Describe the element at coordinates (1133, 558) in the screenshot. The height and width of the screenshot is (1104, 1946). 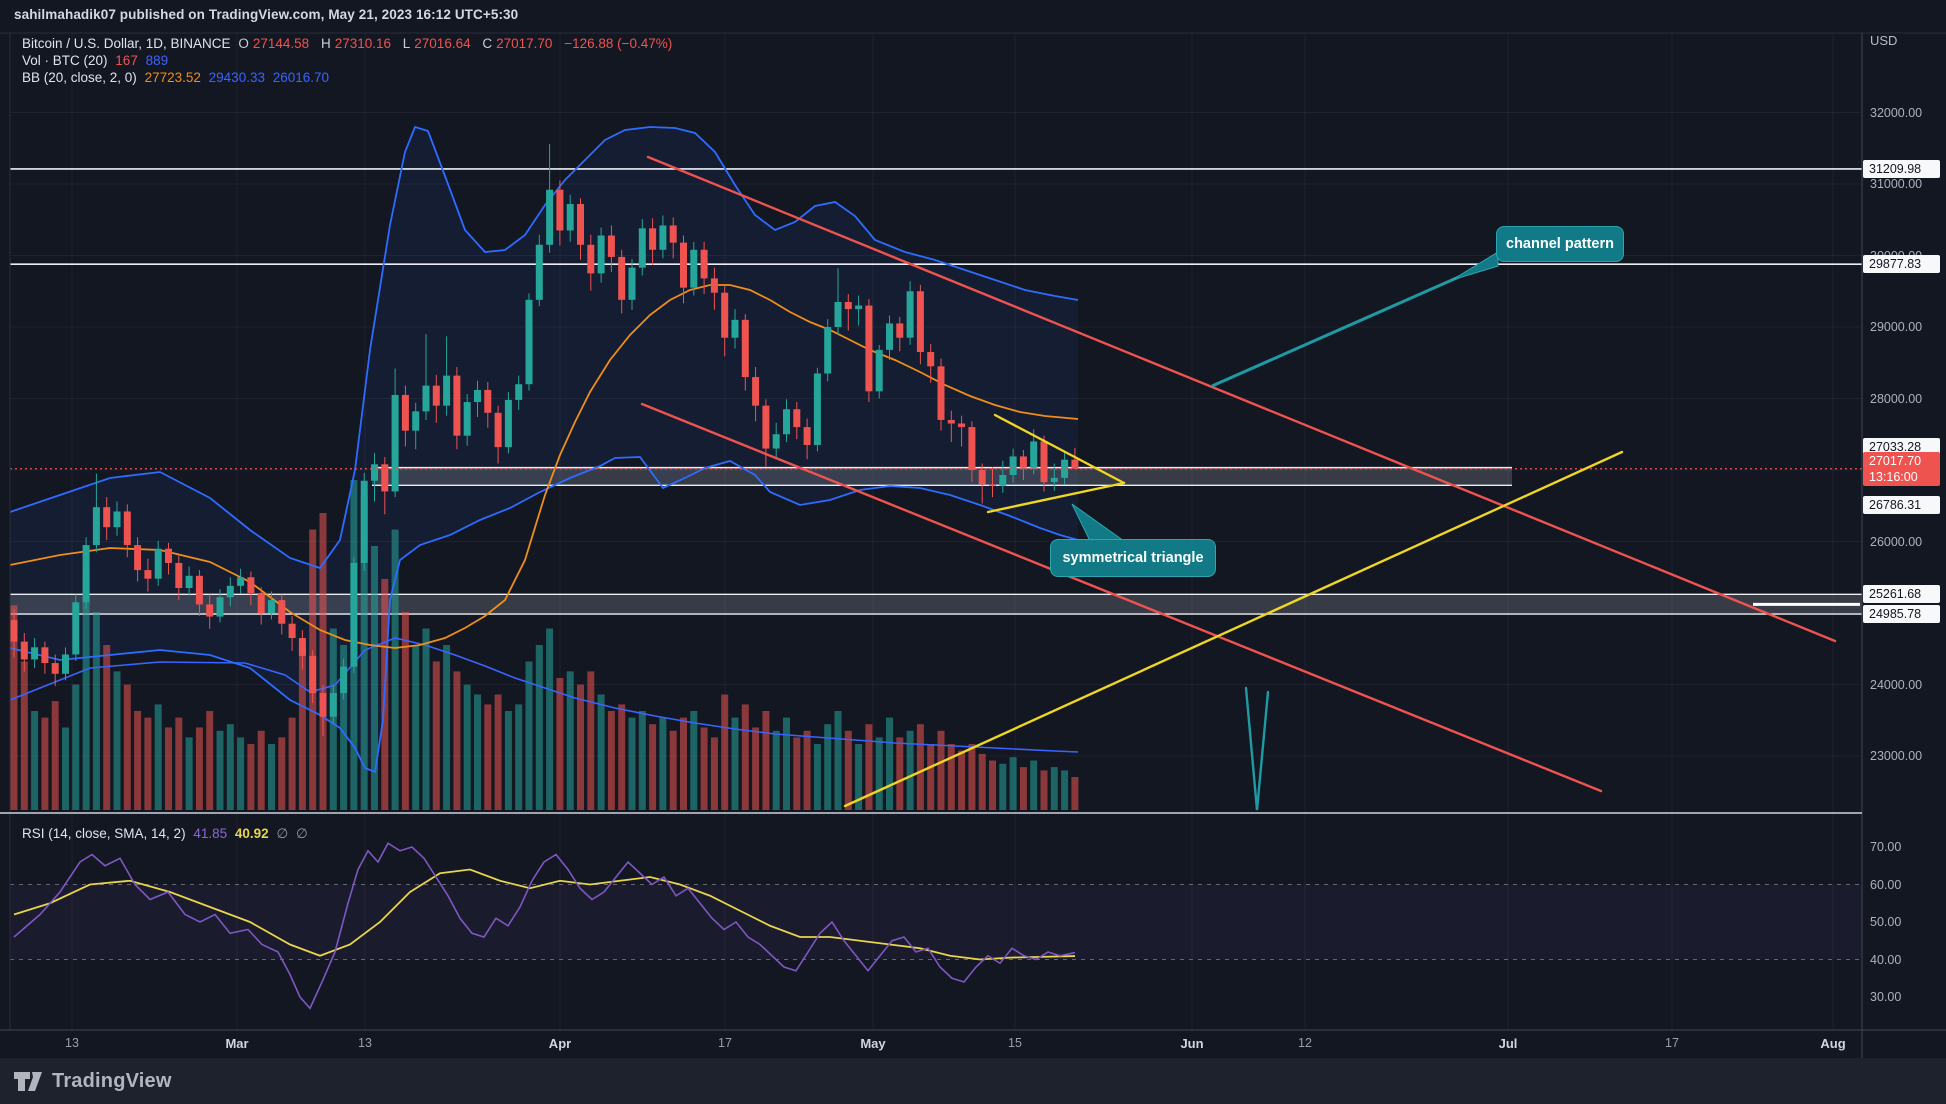
I see `callout-symmetrical-triangle: symmetrical triangle` at that location.